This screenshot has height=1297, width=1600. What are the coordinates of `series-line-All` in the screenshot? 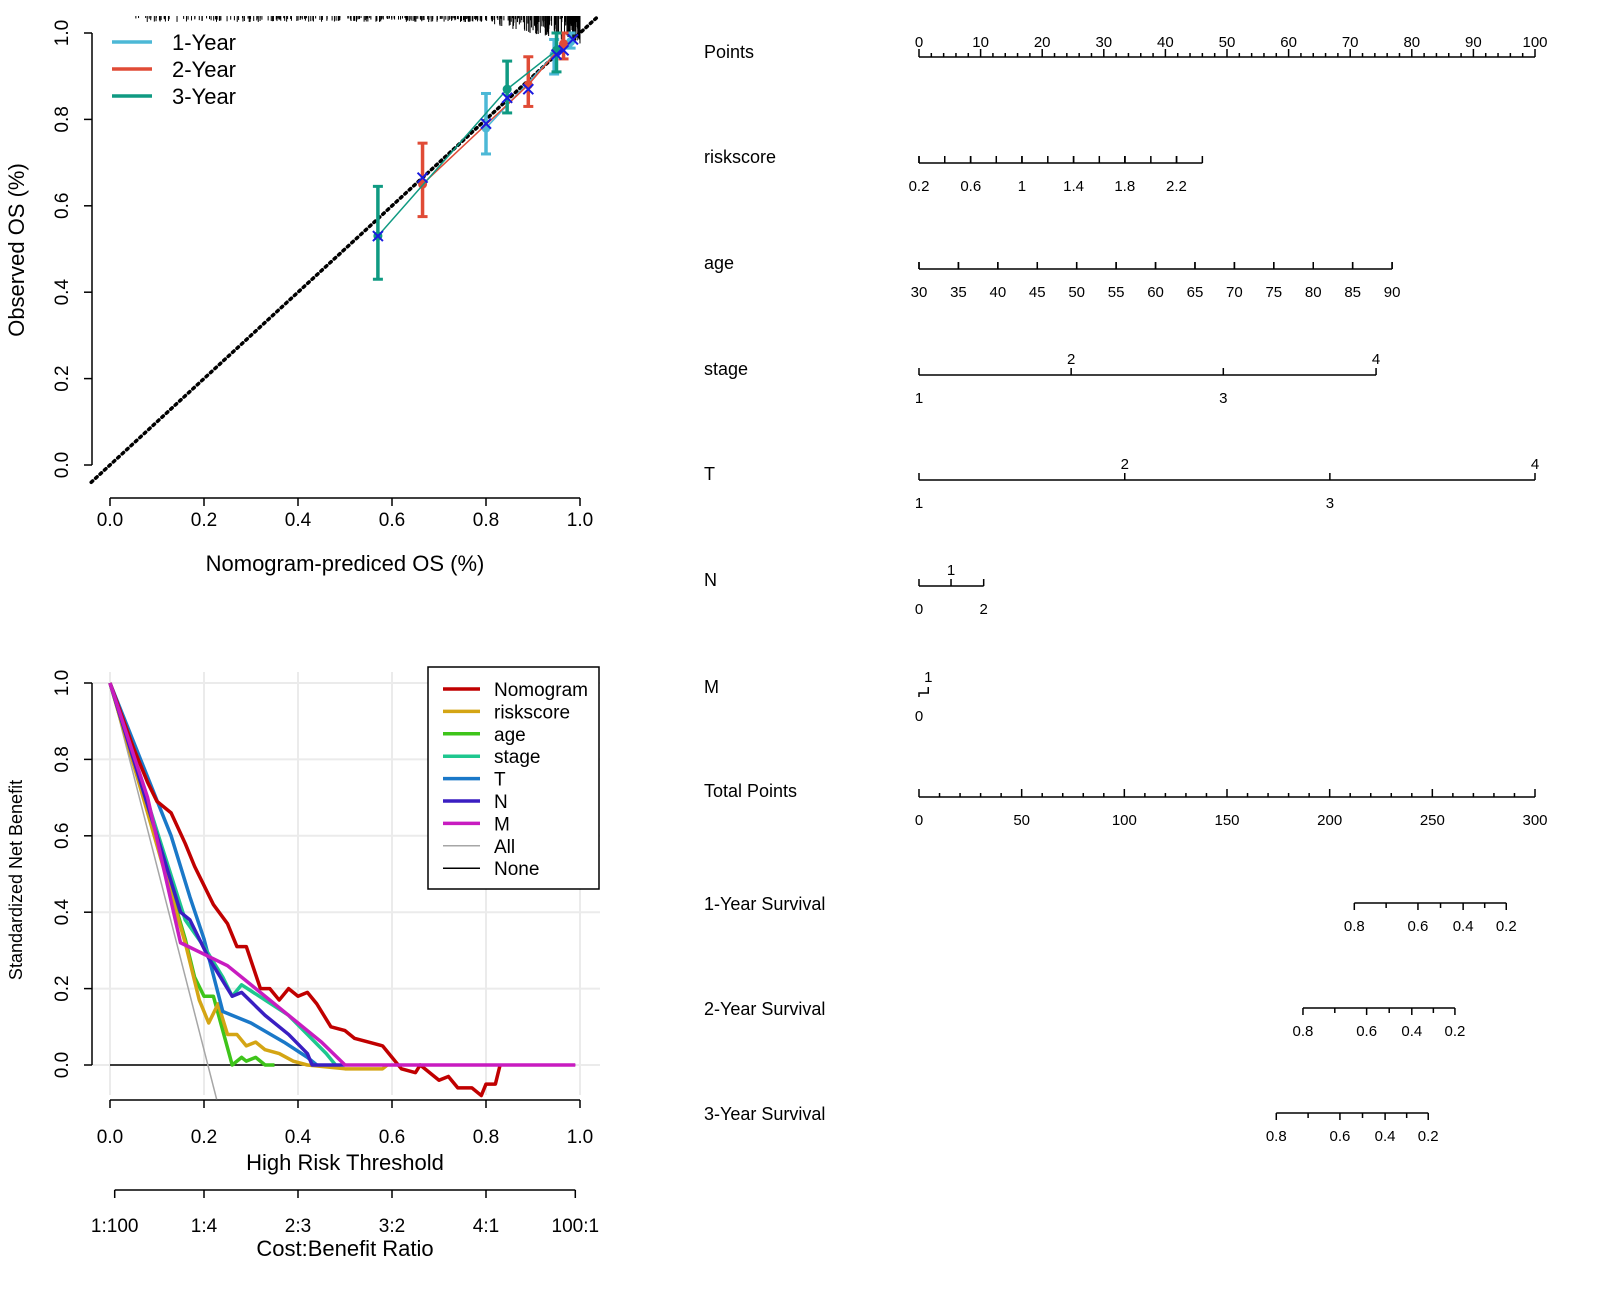 It's located at (163, 891).